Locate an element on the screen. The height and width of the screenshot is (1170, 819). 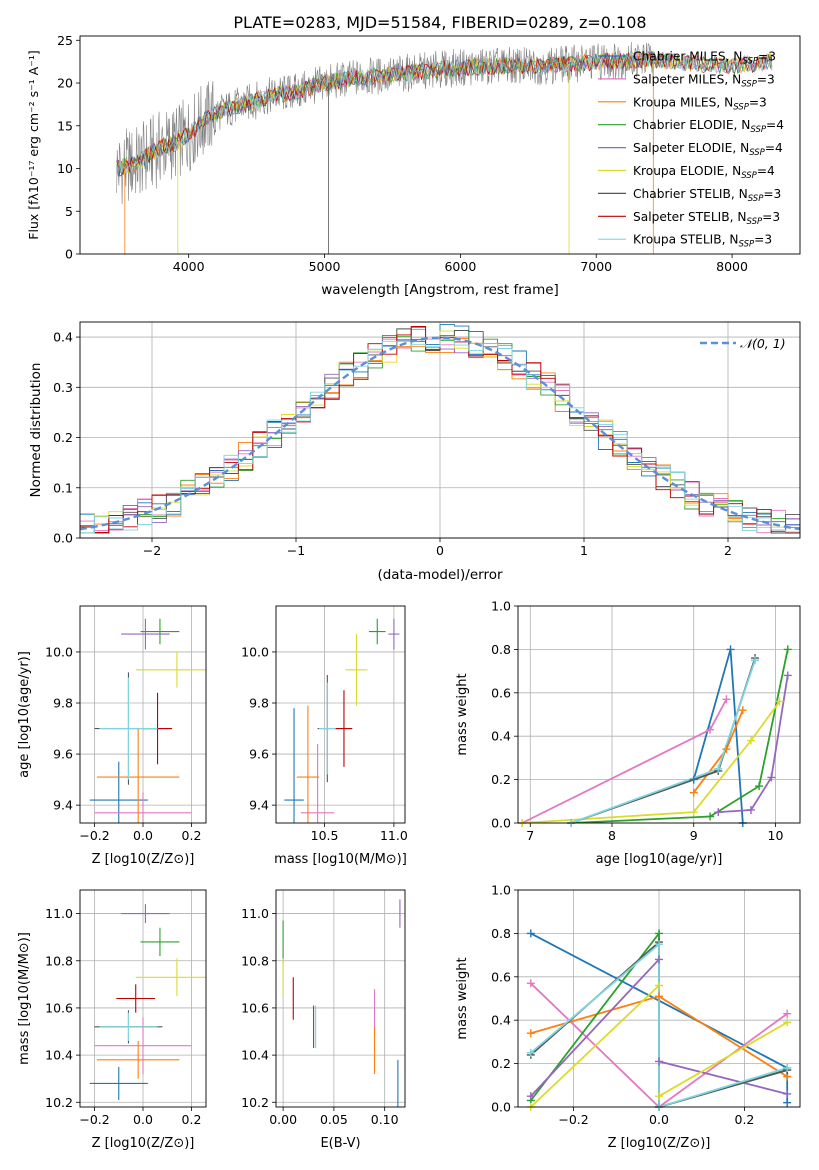
y-tick-label: 0 is located at coordinates (69, 254).